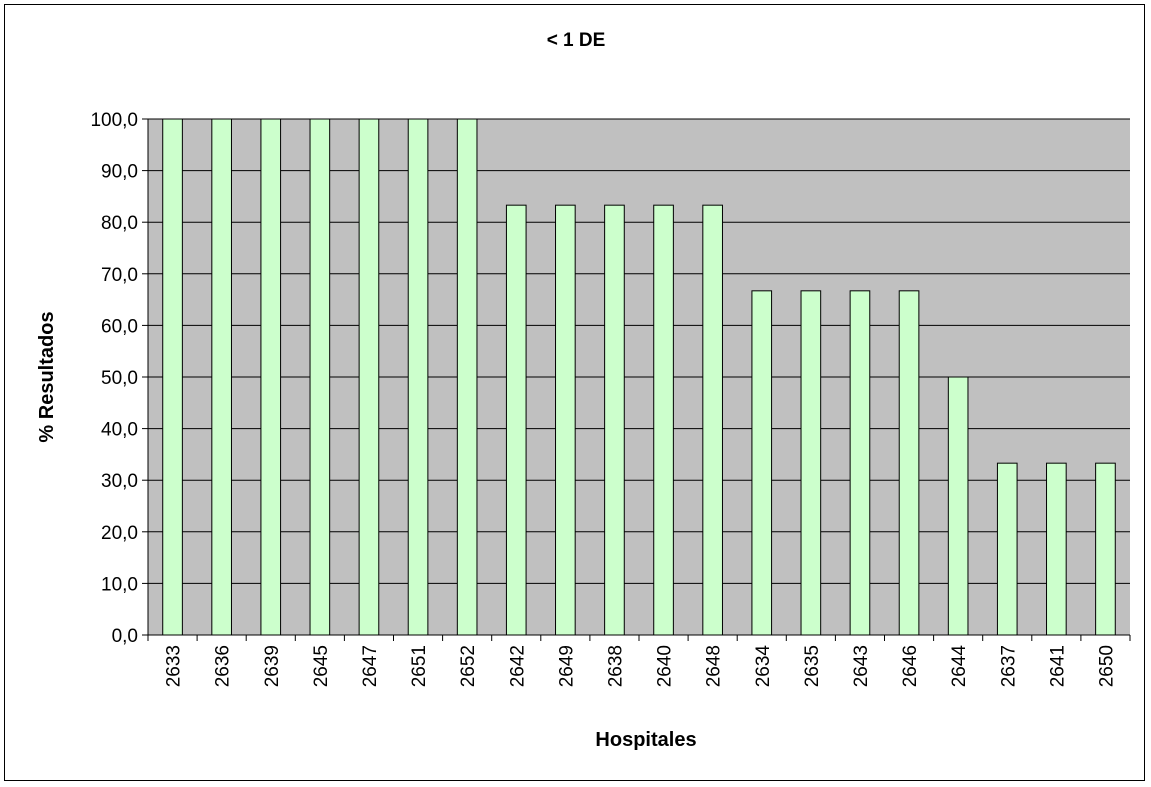 The width and height of the screenshot is (1151, 787). I want to click on chart-title: < 1 DE, so click(576, 40).